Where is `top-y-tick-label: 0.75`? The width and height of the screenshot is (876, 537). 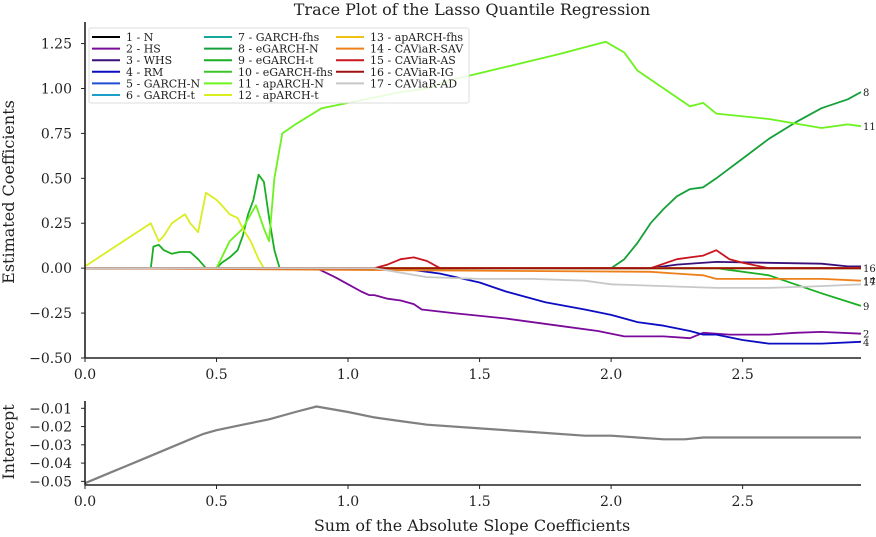
top-y-tick-label: 0.75 is located at coordinates (56, 134).